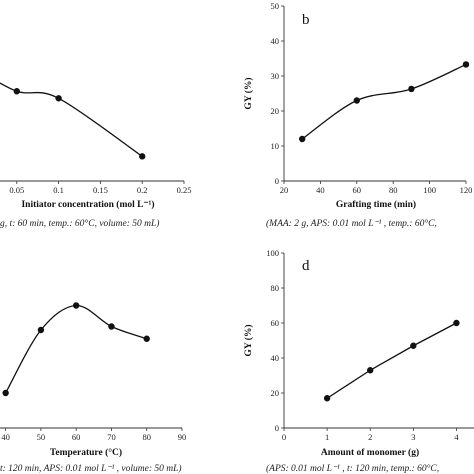  I want to click on x-tick-label-c: 70, so click(111, 437).